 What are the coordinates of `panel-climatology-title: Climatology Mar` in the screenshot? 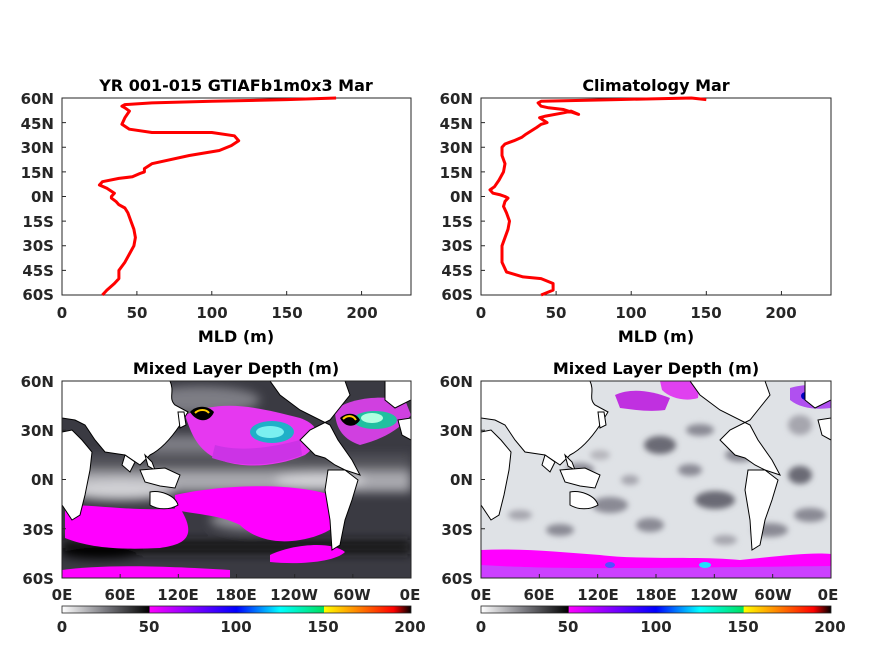 It's located at (655, 85).